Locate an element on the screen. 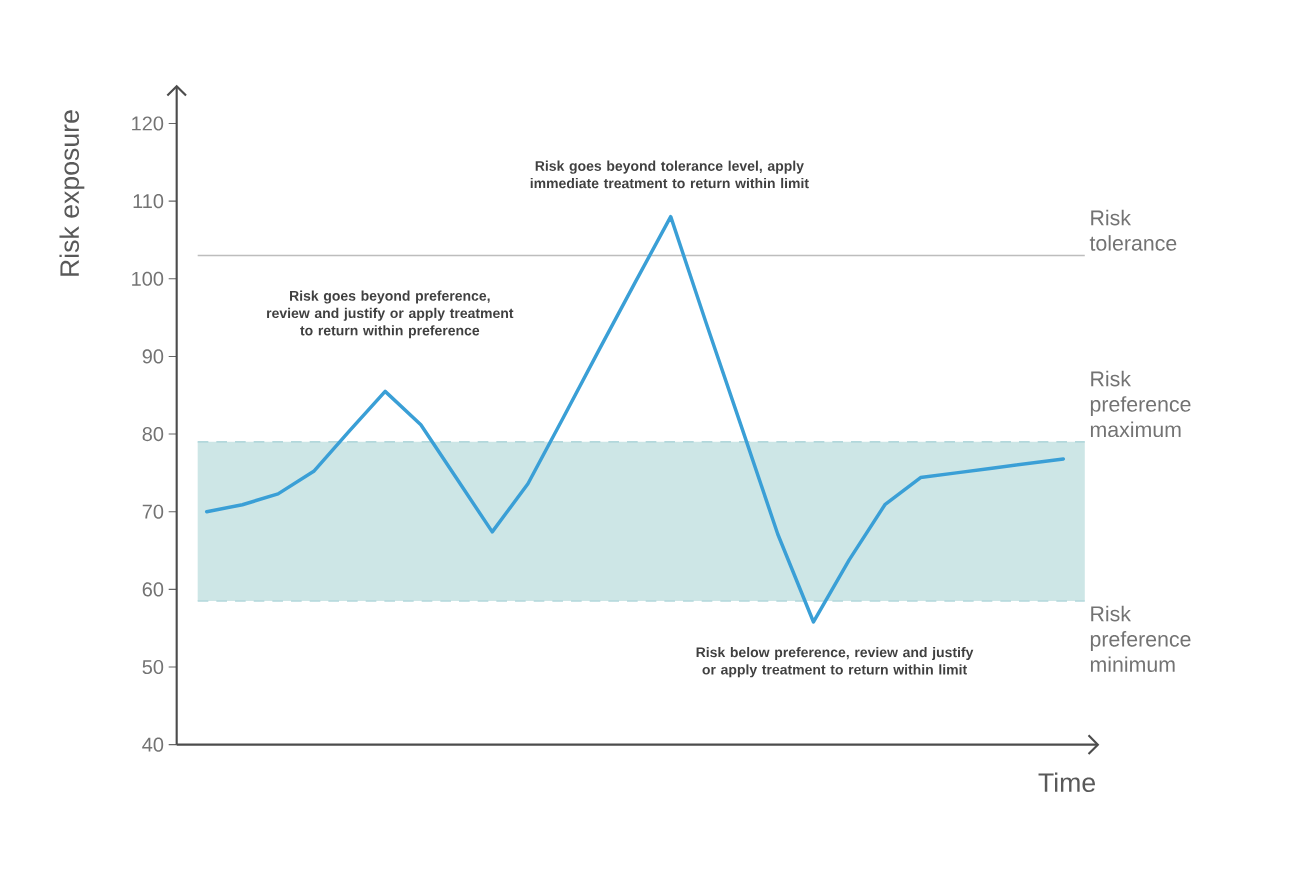  y-tick-label: 110 is located at coordinates (148, 201).